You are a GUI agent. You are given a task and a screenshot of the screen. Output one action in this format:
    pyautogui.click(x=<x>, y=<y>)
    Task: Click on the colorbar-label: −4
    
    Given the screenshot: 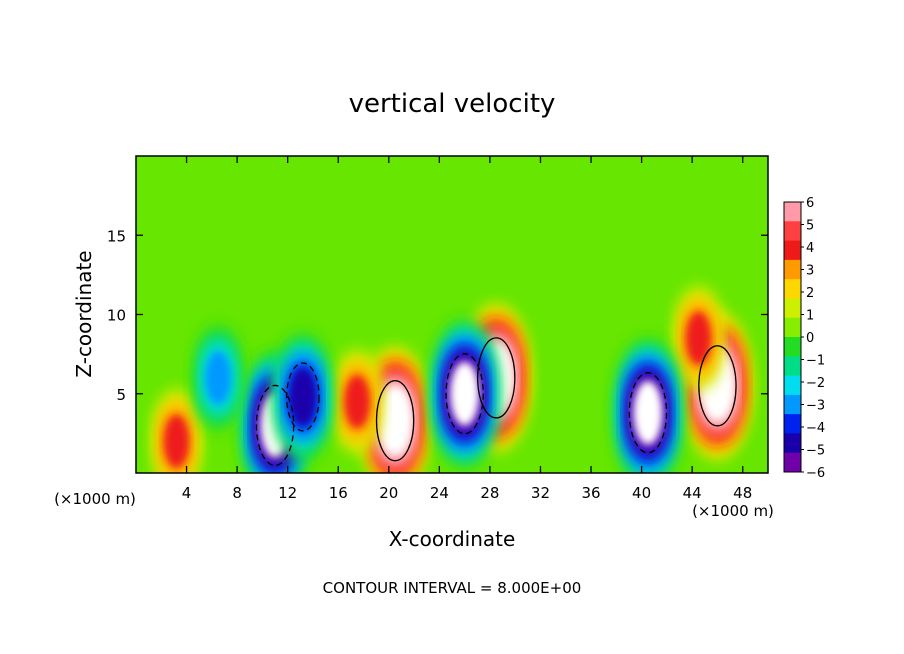 What is the action you would take?
    pyautogui.click(x=815, y=428)
    